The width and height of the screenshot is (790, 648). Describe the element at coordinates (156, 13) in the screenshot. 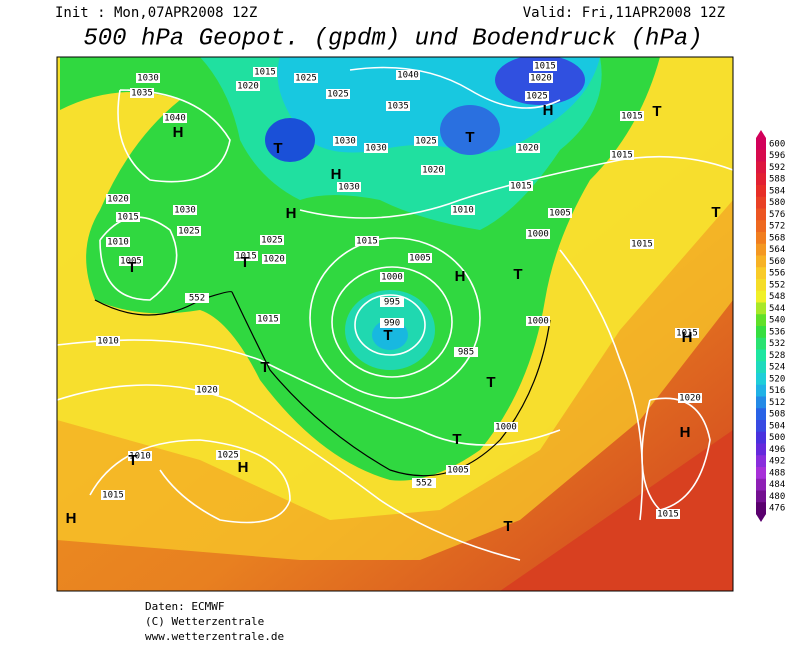

I see `init-time: Init : Mon,07APR2008 12Z` at that location.